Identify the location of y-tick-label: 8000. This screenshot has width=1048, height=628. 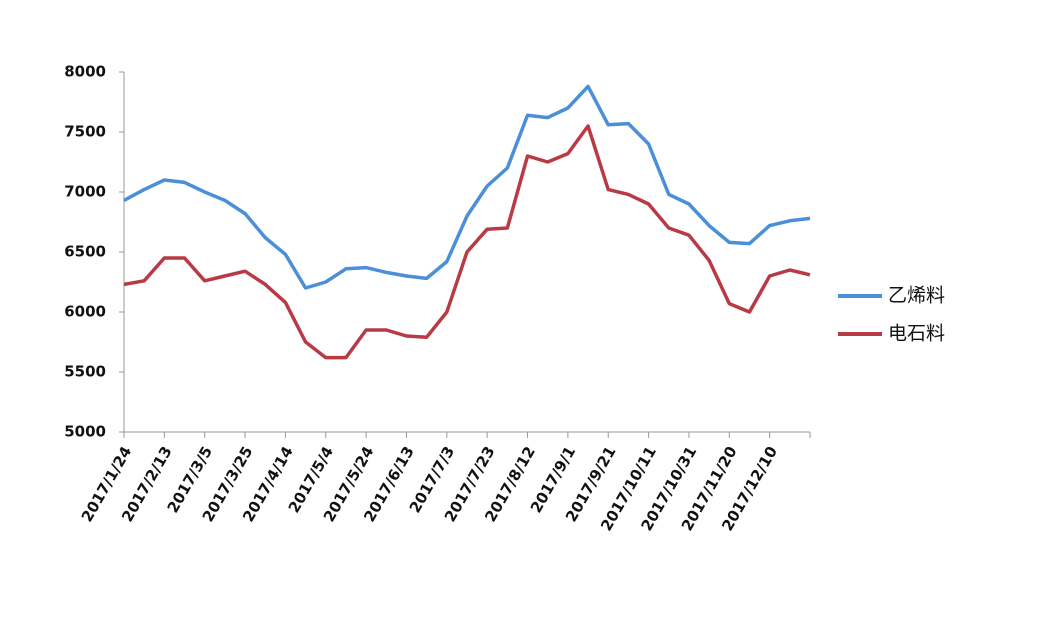
(85, 72).